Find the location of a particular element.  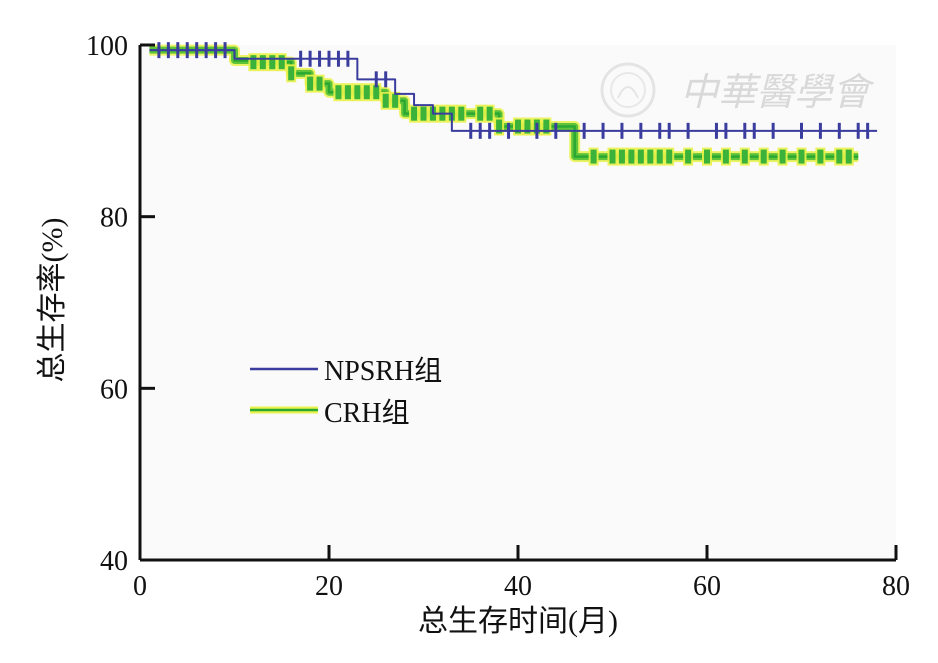

series-line is located at coordinates (513, 90).